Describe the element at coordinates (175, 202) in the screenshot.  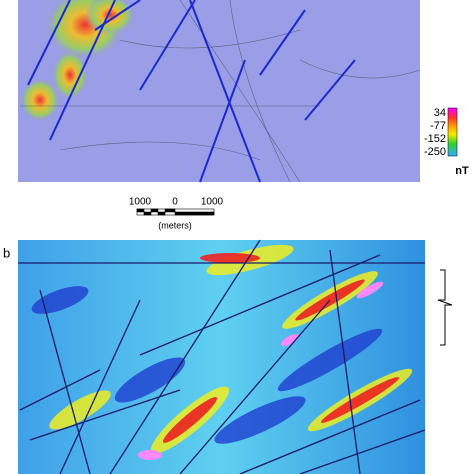
I see `scale-label: 0` at that location.